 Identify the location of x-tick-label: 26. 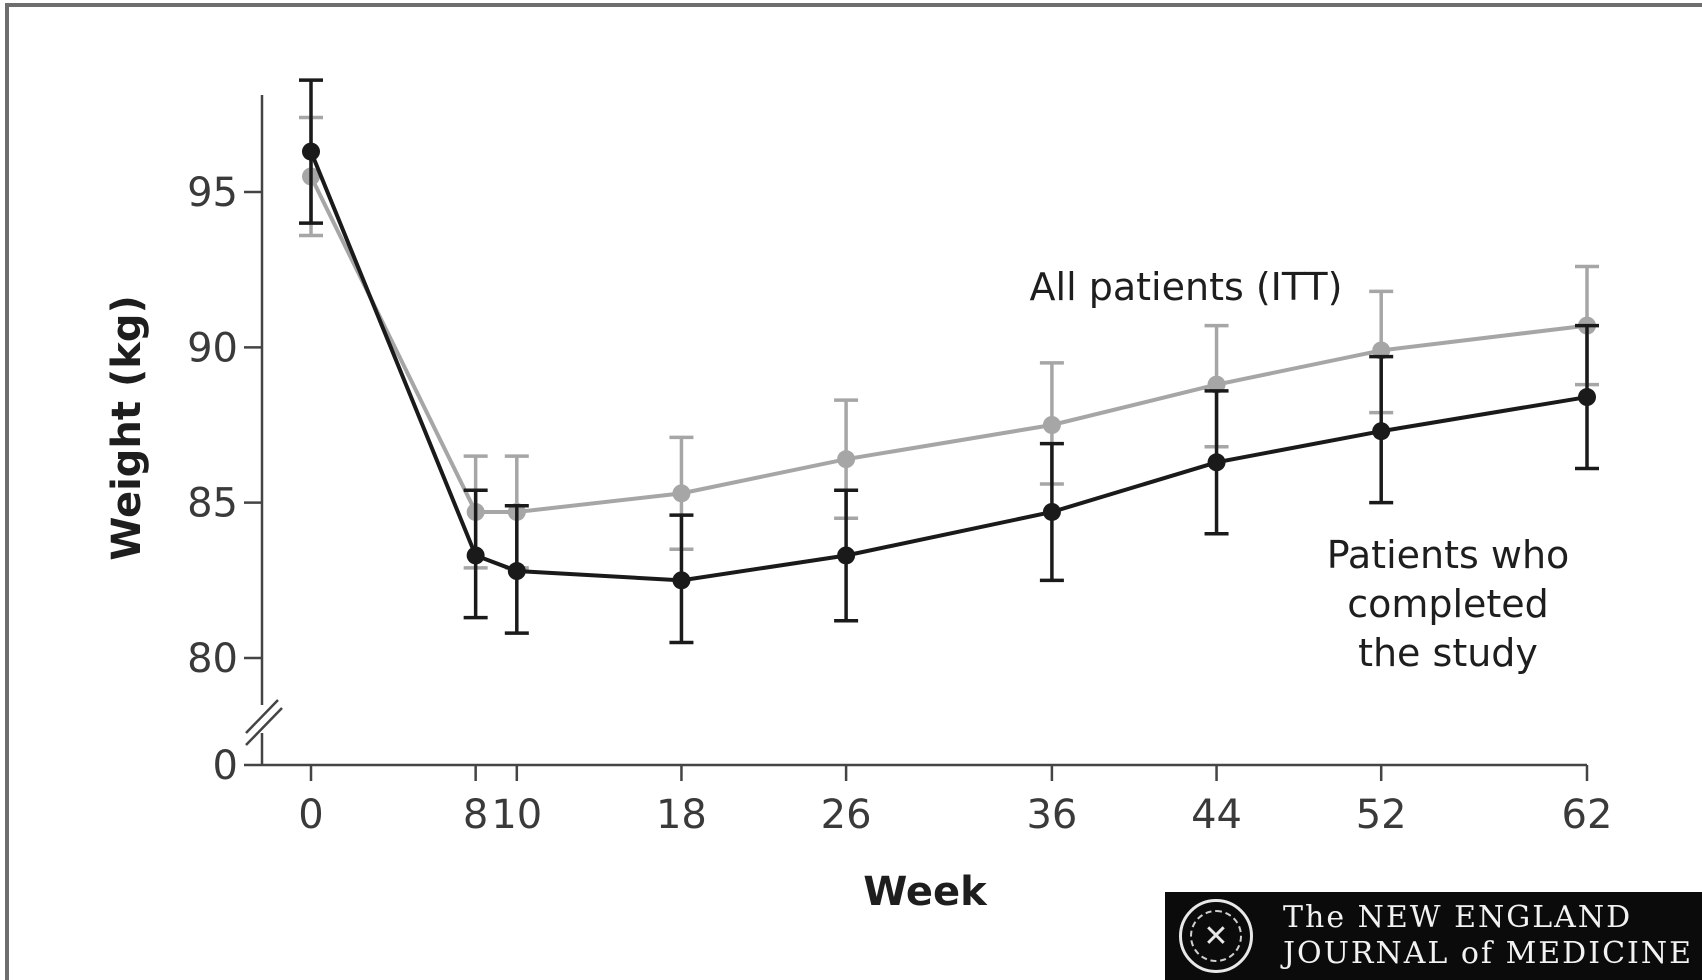
(846, 815).